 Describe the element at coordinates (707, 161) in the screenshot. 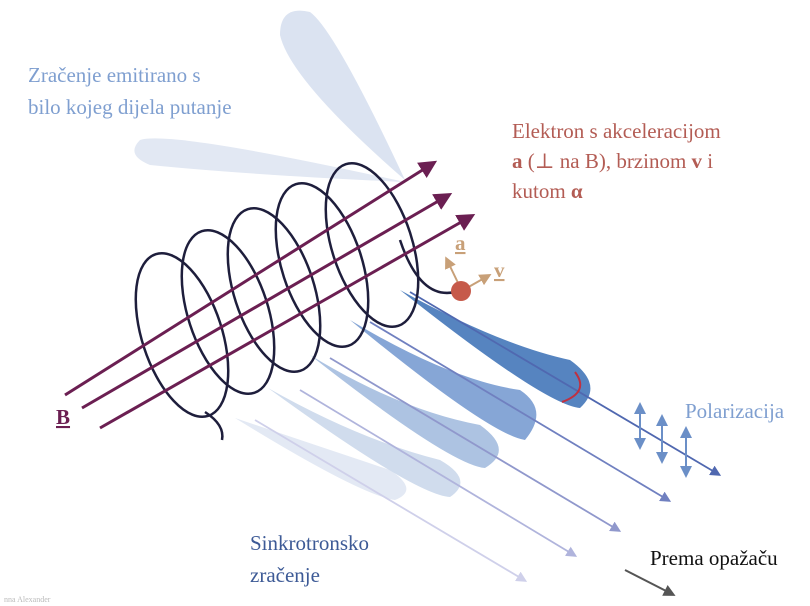

I see `text-part: i` at that location.